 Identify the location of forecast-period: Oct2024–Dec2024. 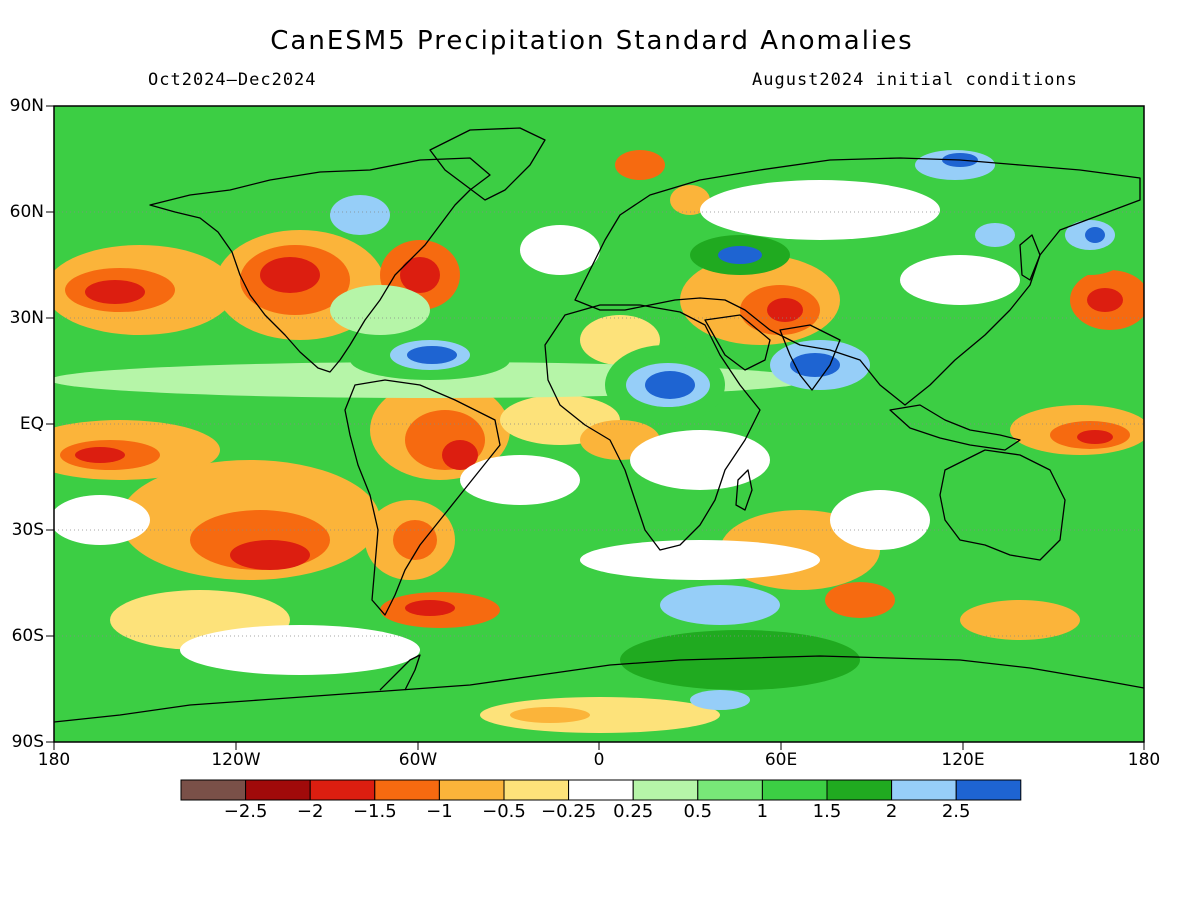
(232, 80).